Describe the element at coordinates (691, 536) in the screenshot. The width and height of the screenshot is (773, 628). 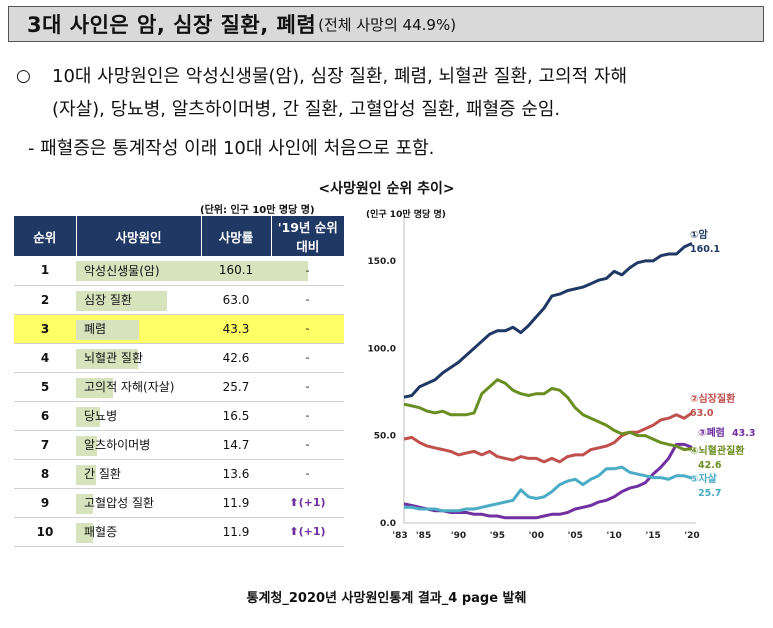
I see `x-tick-label: '20` at that location.